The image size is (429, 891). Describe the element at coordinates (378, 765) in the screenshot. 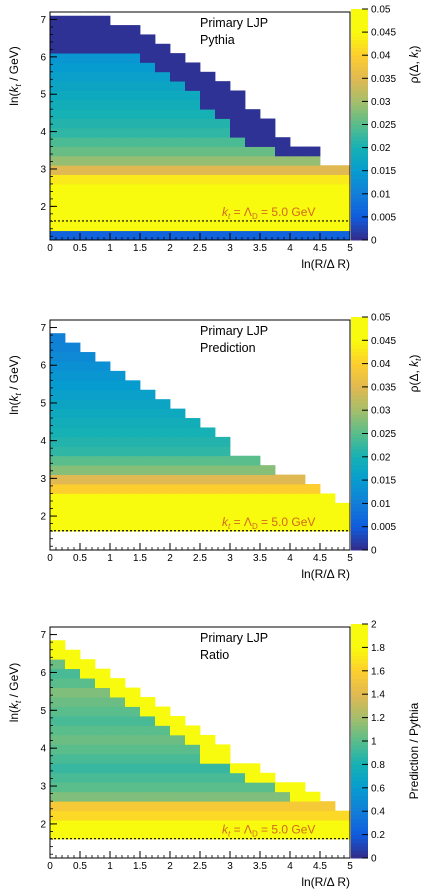

I see `colorbar-tick-label: 0.8` at that location.